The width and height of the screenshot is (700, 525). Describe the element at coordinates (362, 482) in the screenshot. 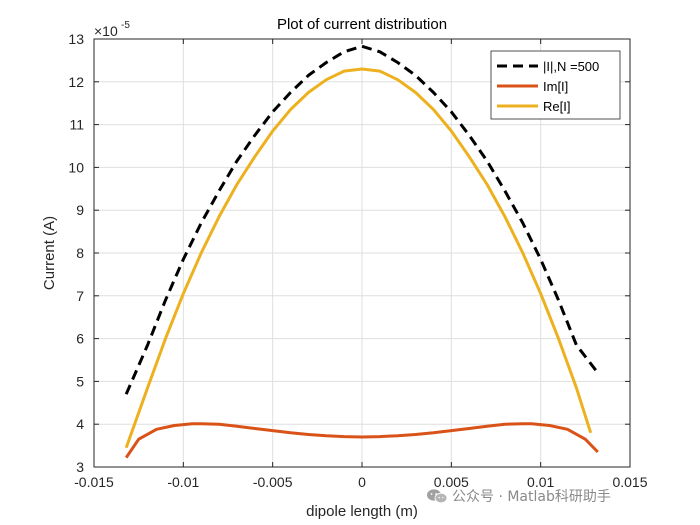

I see `x-tick-label: 0` at that location.